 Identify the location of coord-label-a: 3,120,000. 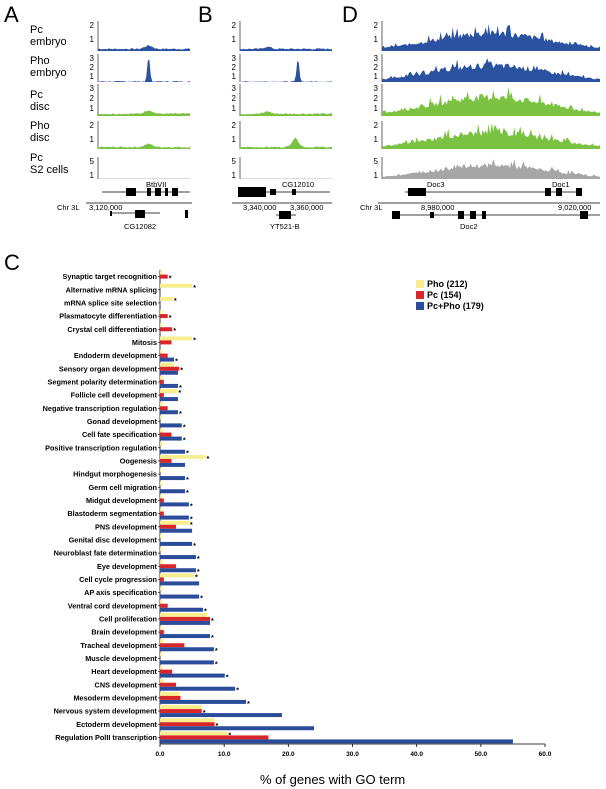
(105, 207).